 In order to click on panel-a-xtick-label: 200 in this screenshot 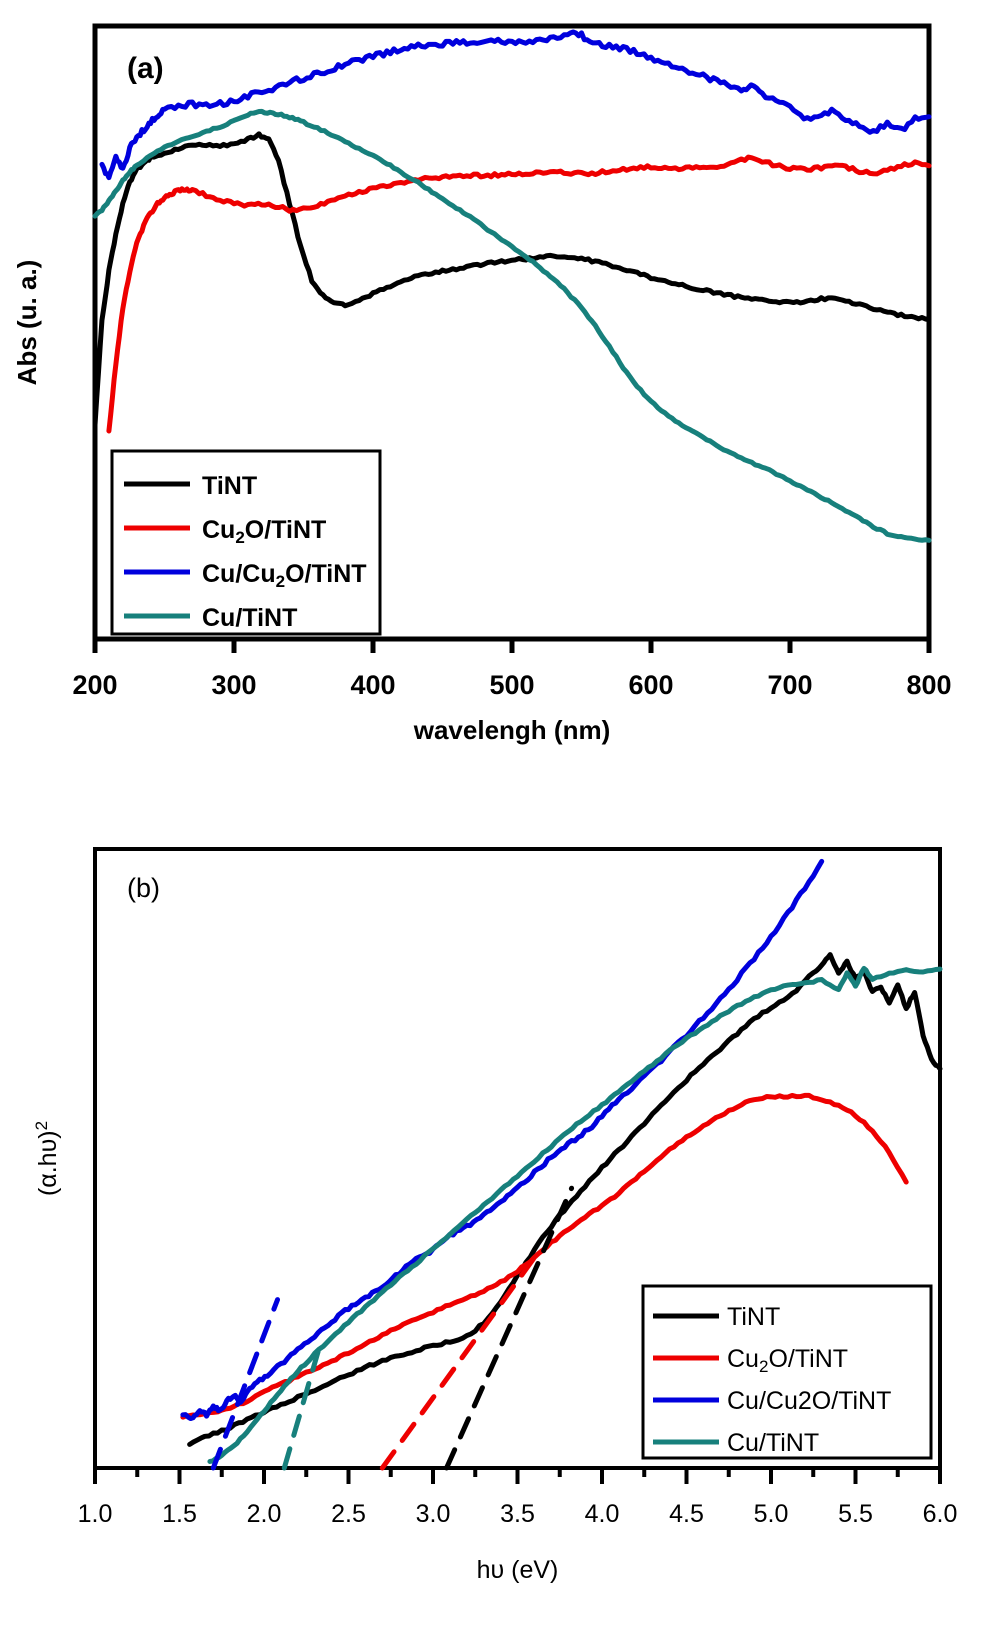, I will do `click(94, 685)`.